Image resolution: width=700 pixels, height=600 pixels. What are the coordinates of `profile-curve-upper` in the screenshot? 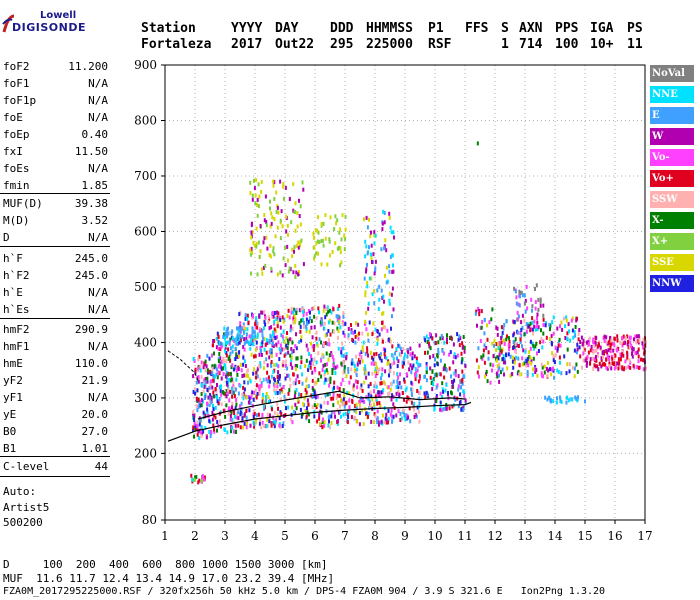 It's located at (331, 405).